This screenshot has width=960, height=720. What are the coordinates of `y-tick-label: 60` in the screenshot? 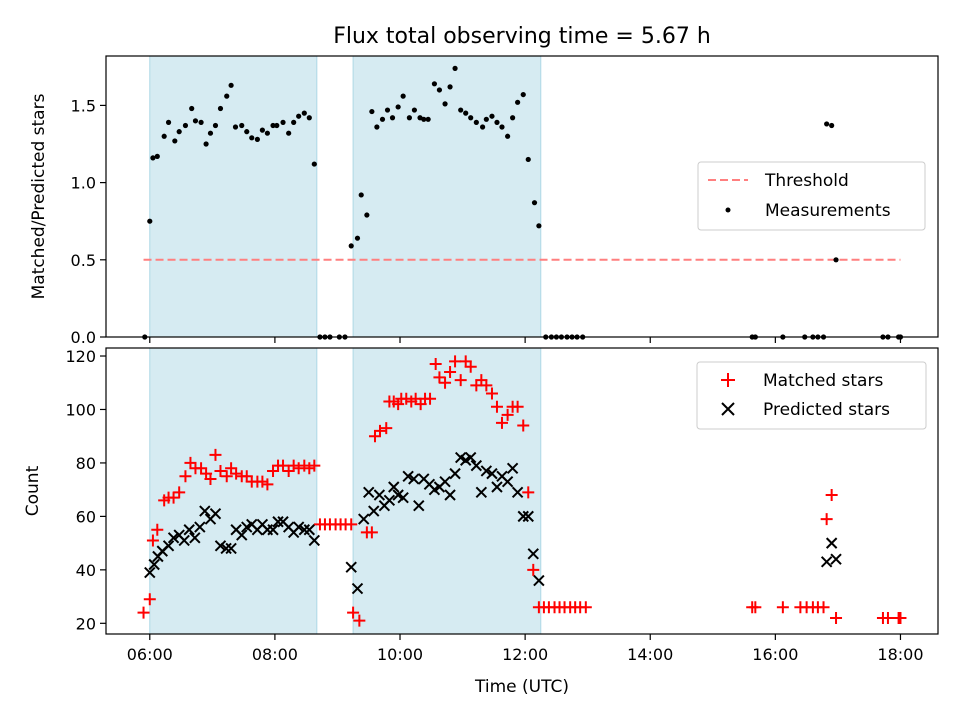 It's located at (86, 516).